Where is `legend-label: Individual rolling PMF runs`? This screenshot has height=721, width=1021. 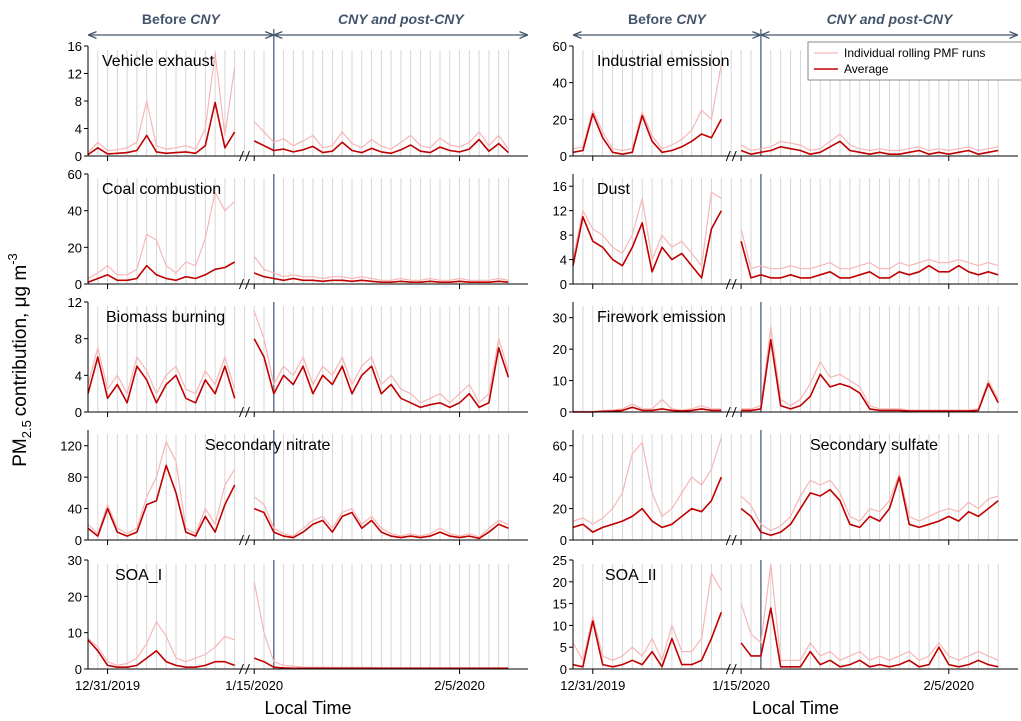
legend-label: Individual rolling PMF runs is located at coordinates (914, 53).